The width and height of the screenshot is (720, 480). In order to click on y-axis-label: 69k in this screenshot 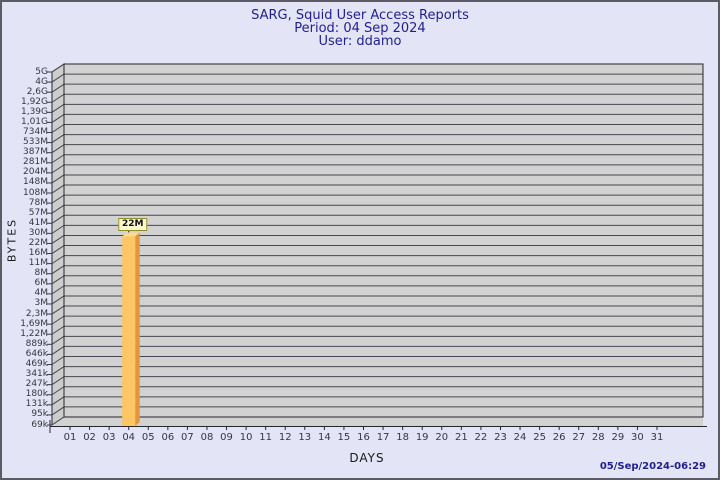, I will do `click(39, 424)`.